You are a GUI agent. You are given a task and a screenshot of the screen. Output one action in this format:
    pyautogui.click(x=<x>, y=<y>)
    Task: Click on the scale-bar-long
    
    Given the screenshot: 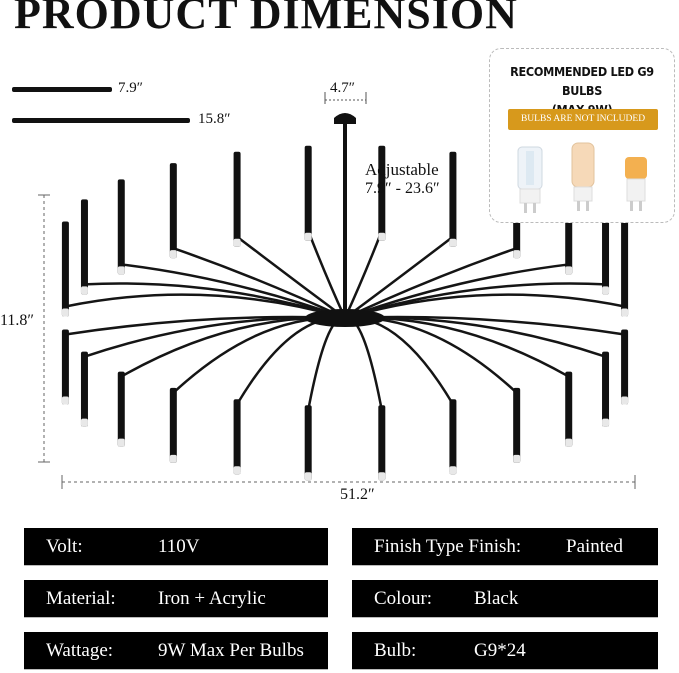 What is the action you would take?
    pyautogui.click(x=101, y=120)
    